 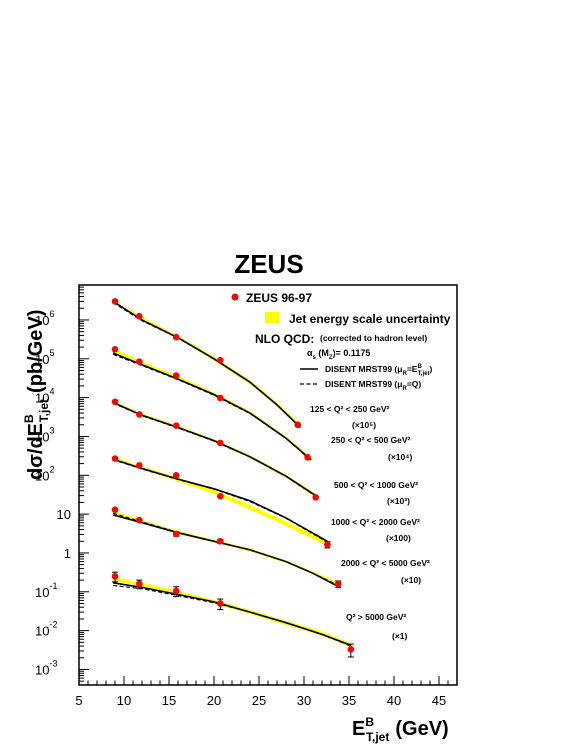 What do you see at coordinates (376, 485) in the screenshot?
I see `region-label: 500 < Q² < 1000 GeV²` at bounding box center [376, 485].